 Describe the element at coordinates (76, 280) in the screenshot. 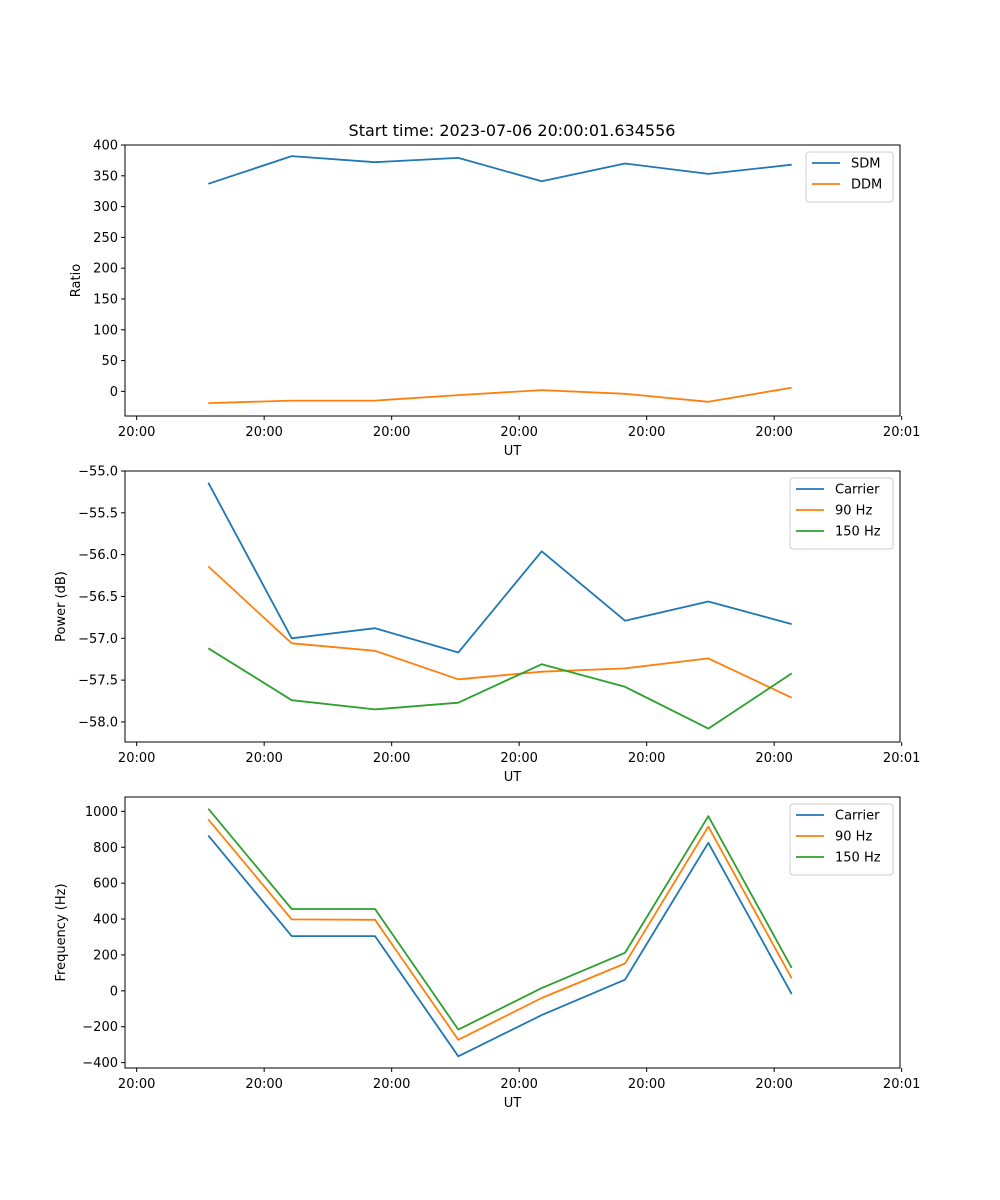

I see `y-axis-label: Ratio` at that location.